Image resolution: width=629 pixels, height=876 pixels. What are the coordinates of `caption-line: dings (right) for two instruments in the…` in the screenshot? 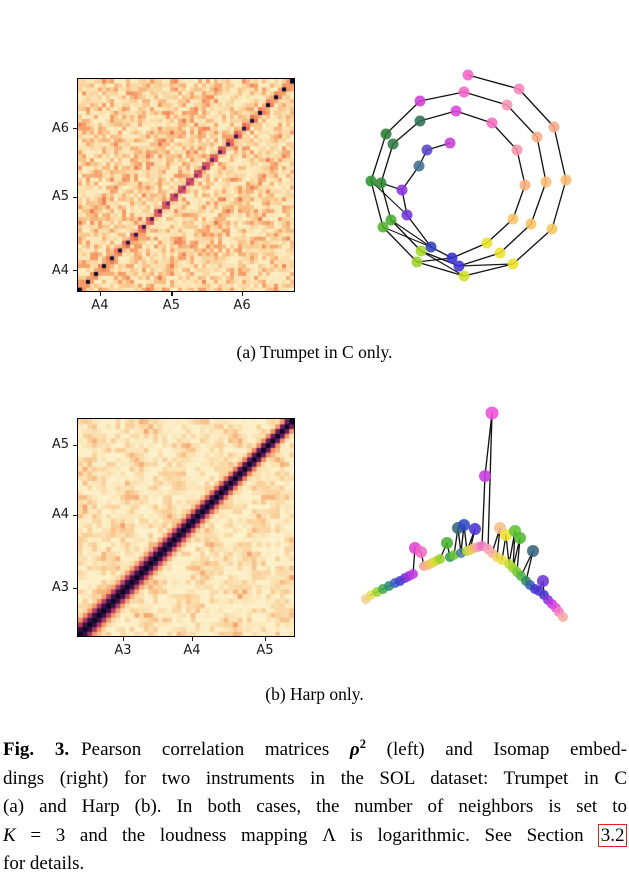 It's located at (315, 779).